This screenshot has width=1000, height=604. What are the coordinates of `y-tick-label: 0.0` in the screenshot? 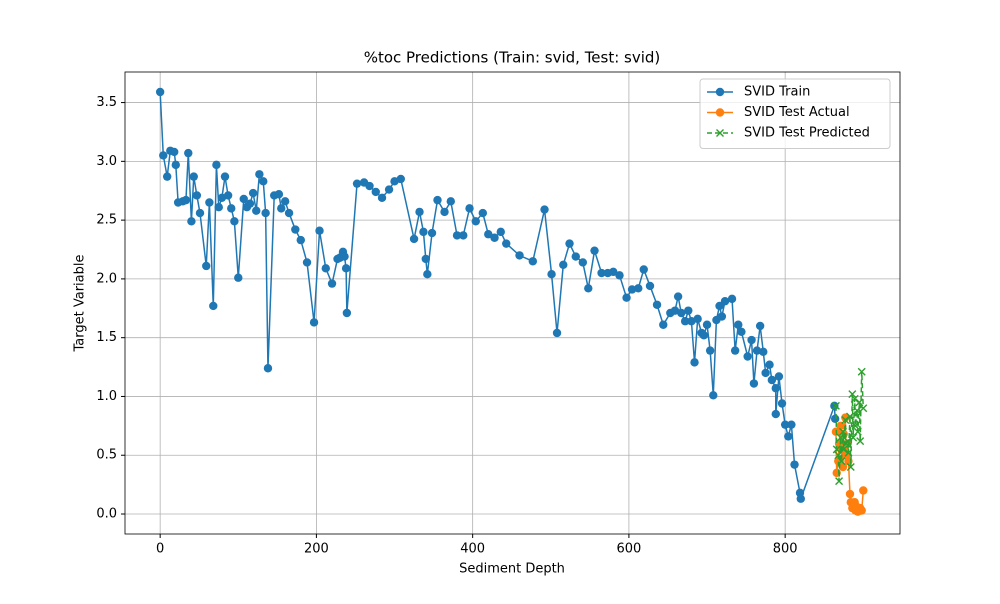 It's located at (106, 514).